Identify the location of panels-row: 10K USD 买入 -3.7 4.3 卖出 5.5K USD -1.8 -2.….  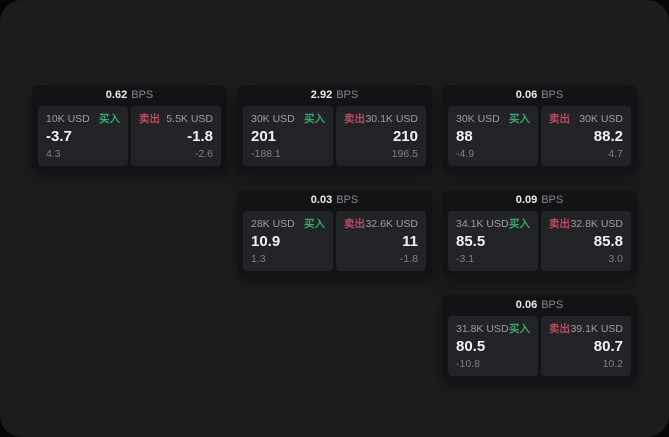
(129, 136).